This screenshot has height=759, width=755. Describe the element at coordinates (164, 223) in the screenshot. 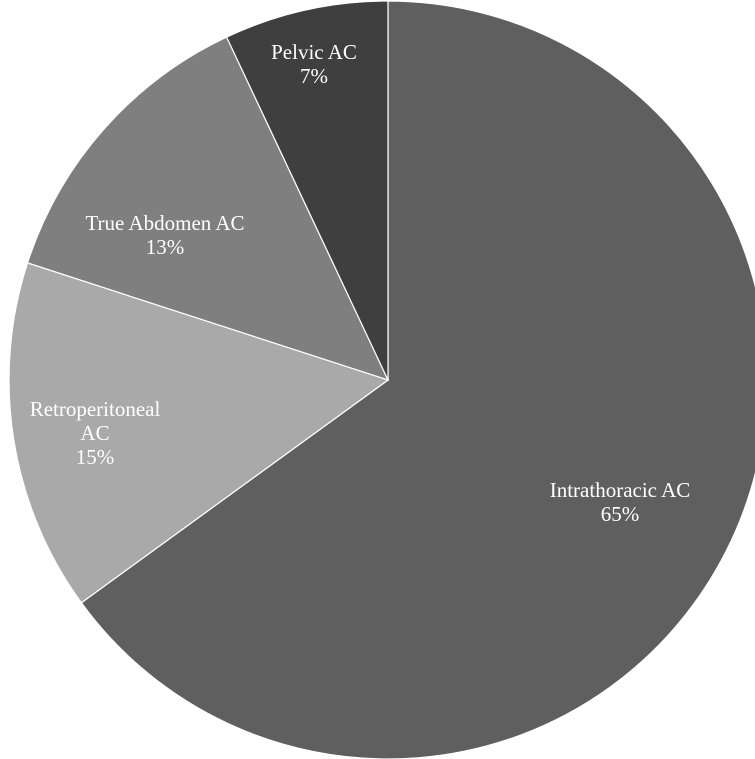

I see `pie-slice-name: True Abdomen AC` at that location.